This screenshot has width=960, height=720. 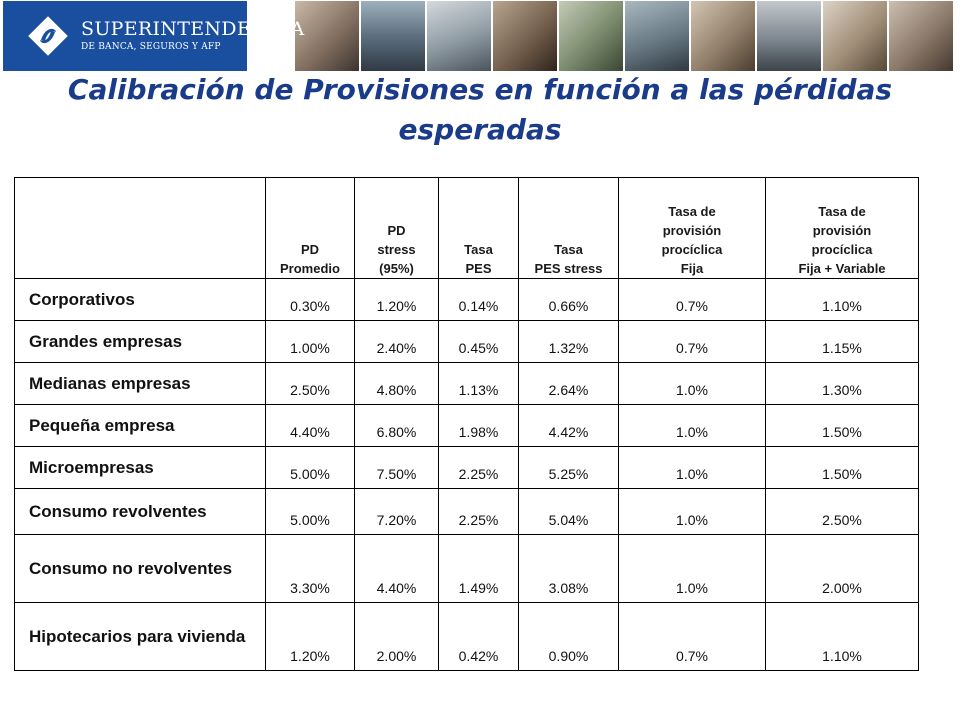 What do you see at coordinates (396, 568) in the screenshot?
I see `cell-pd-stress: 4.40%` at bounding box center [396, 568].